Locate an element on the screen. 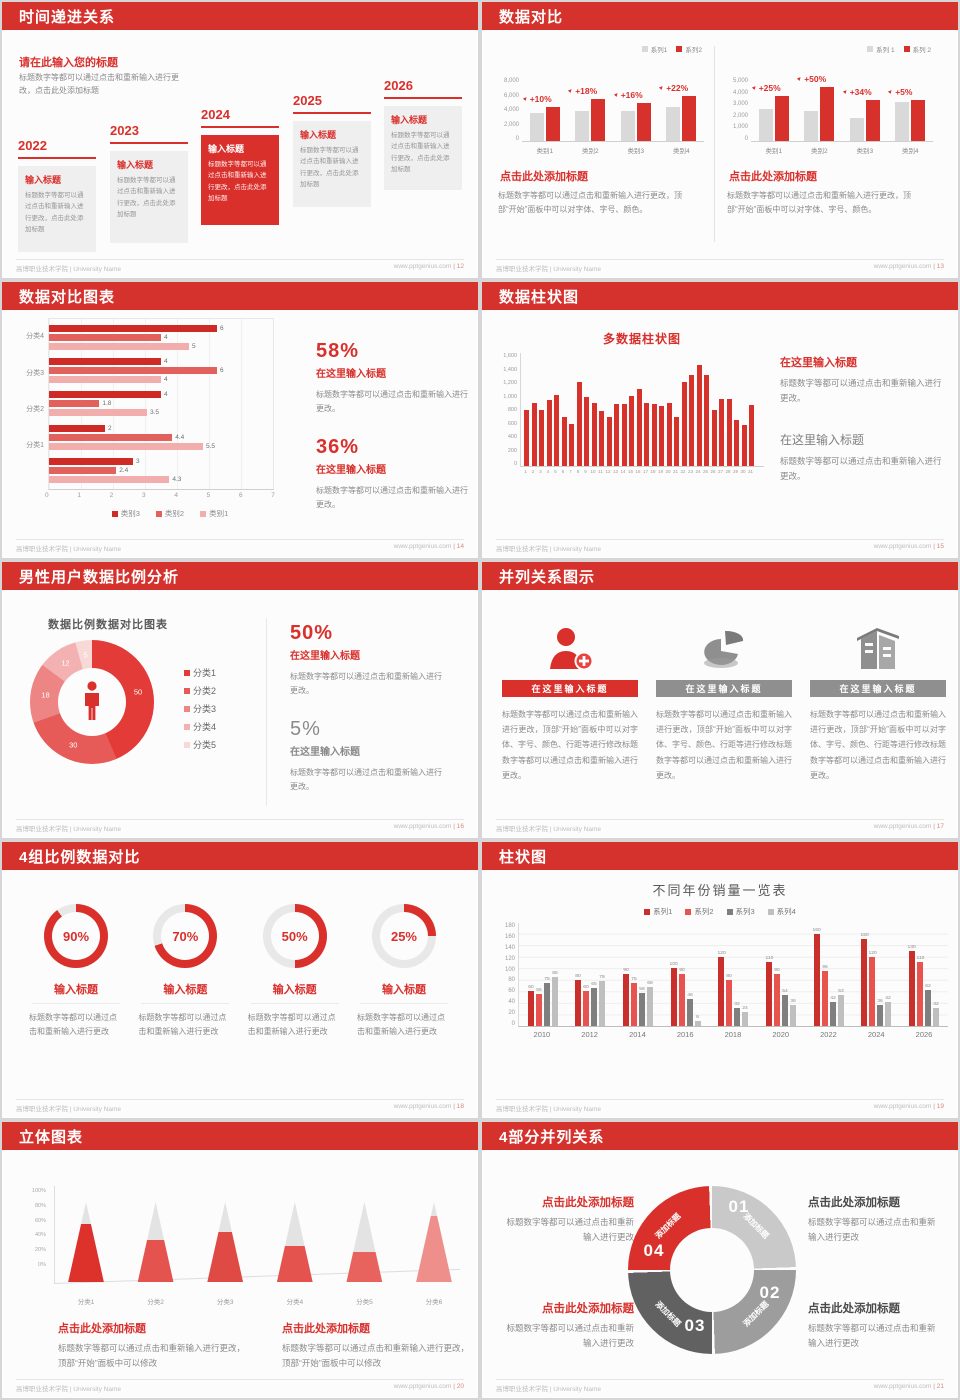 The width and height of the screenshot is (960, 1400). x-tick: 类别4 is located at coordinates (910, 151).